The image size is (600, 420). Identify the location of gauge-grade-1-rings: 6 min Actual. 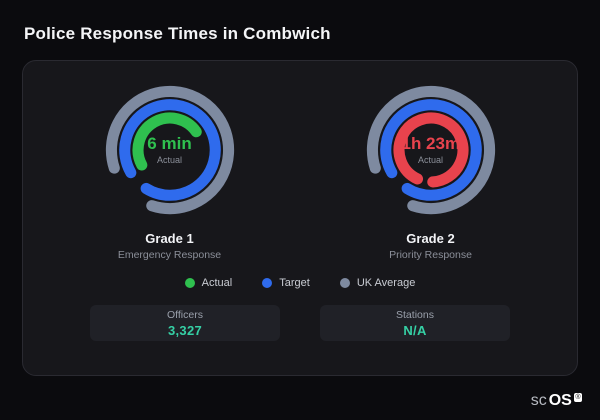
(170, 150).